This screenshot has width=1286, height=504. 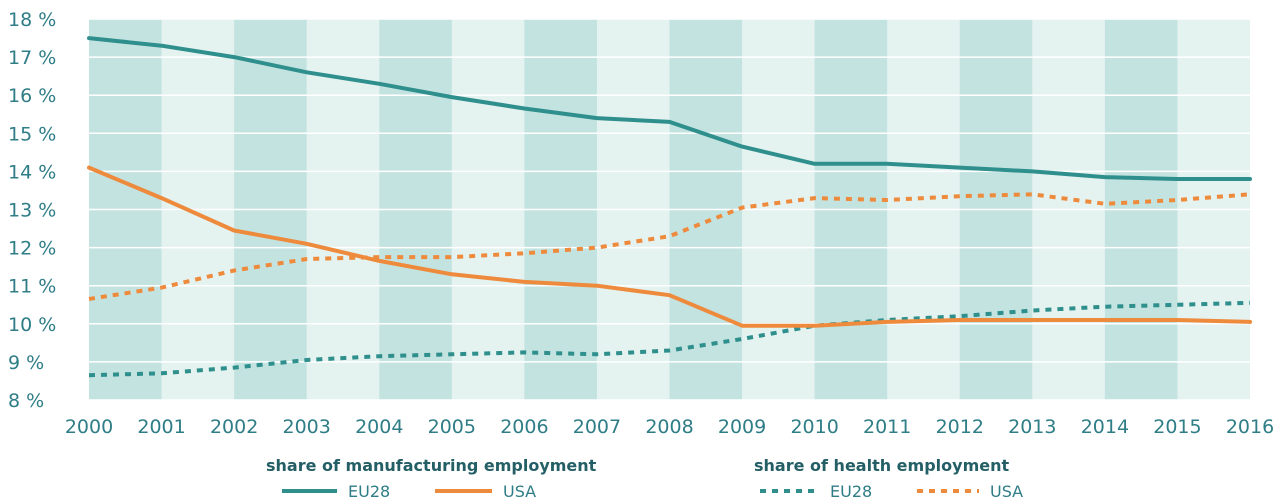 What do you see at coordinates (32, 96) in the screenshot?
I see `y-tick-label-16: 16 %` at bounding box center [32, 96].